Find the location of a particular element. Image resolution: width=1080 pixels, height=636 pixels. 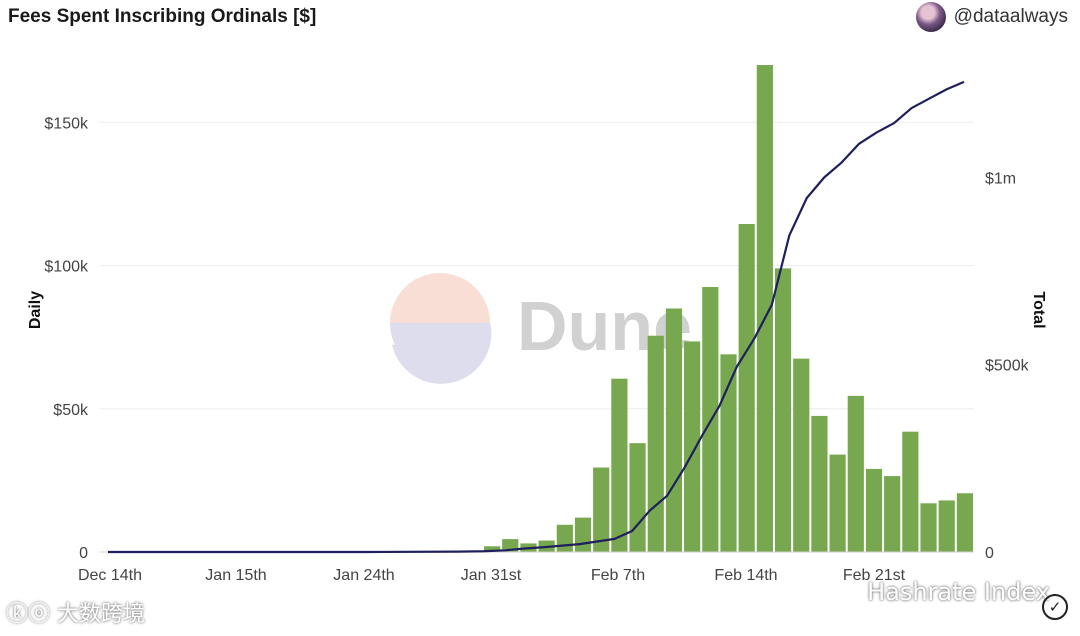

x-tick-label: Jan 31st is located at coordinates (491, 575).